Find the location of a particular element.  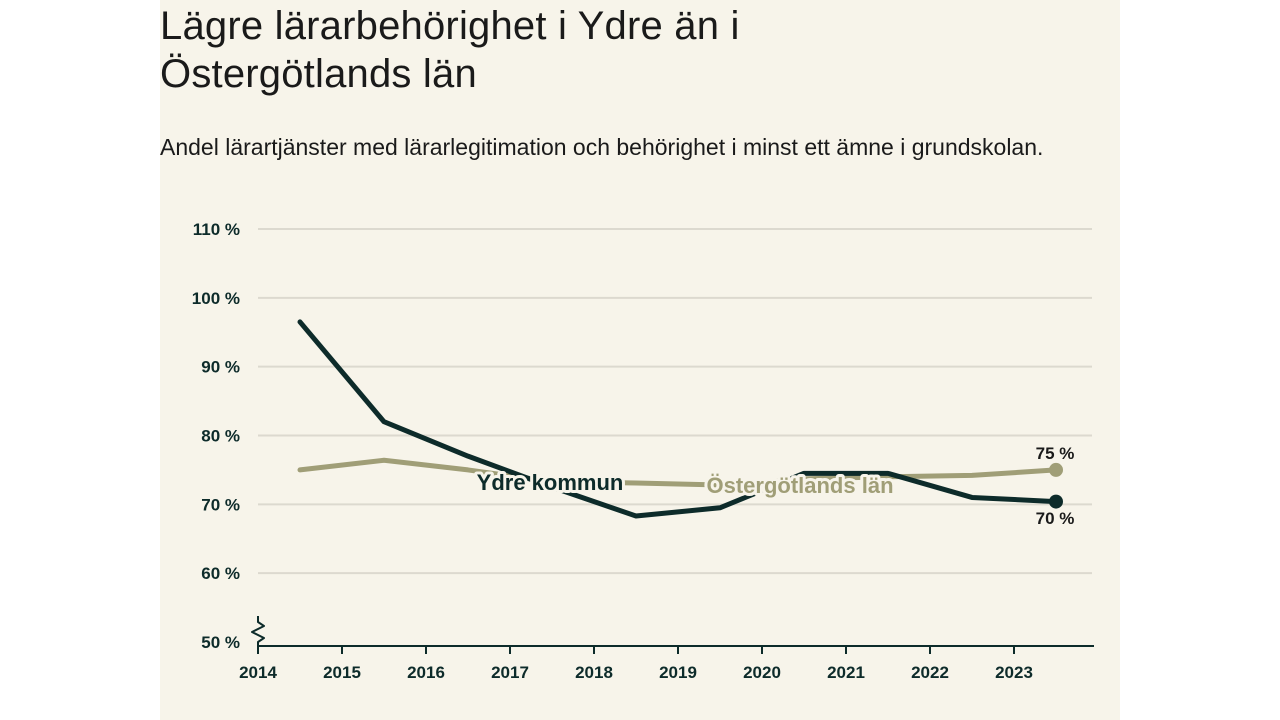

end-label-lan: 75 % is located at coordinates (1055, 453).